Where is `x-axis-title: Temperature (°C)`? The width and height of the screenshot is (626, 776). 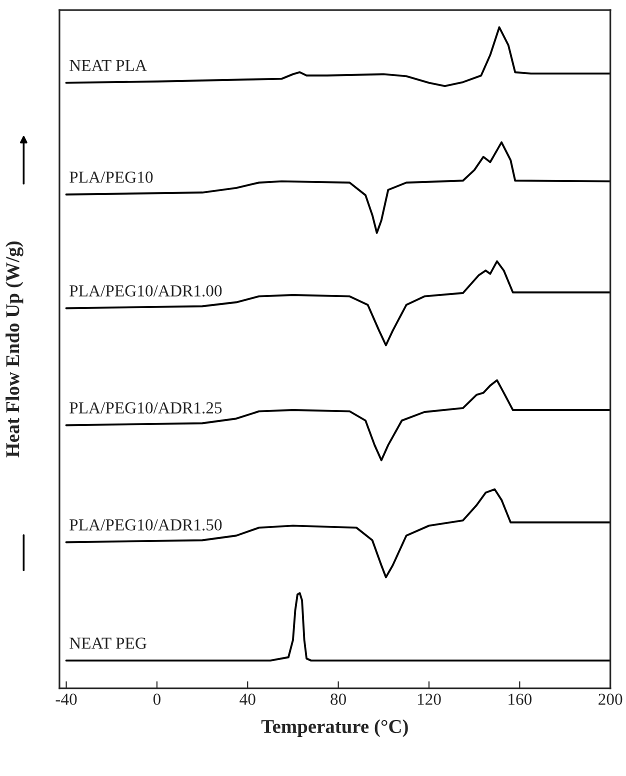
x-axis-title: Temperature (°C) is located at coordinates (334, 728).